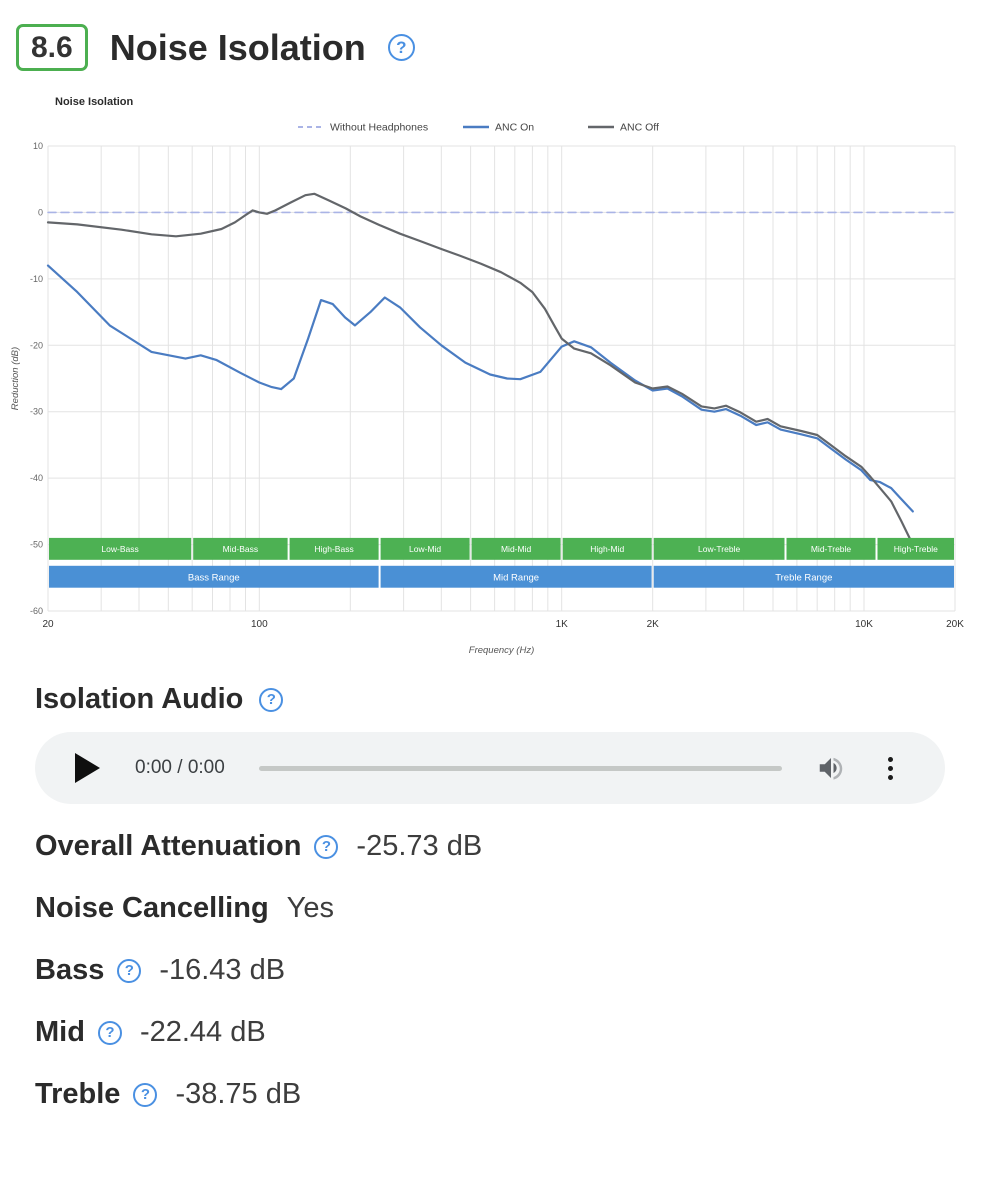  Describe the element at coordinates (52, 47) in the screenshot. I see `score-badge: 8.6` at that location.